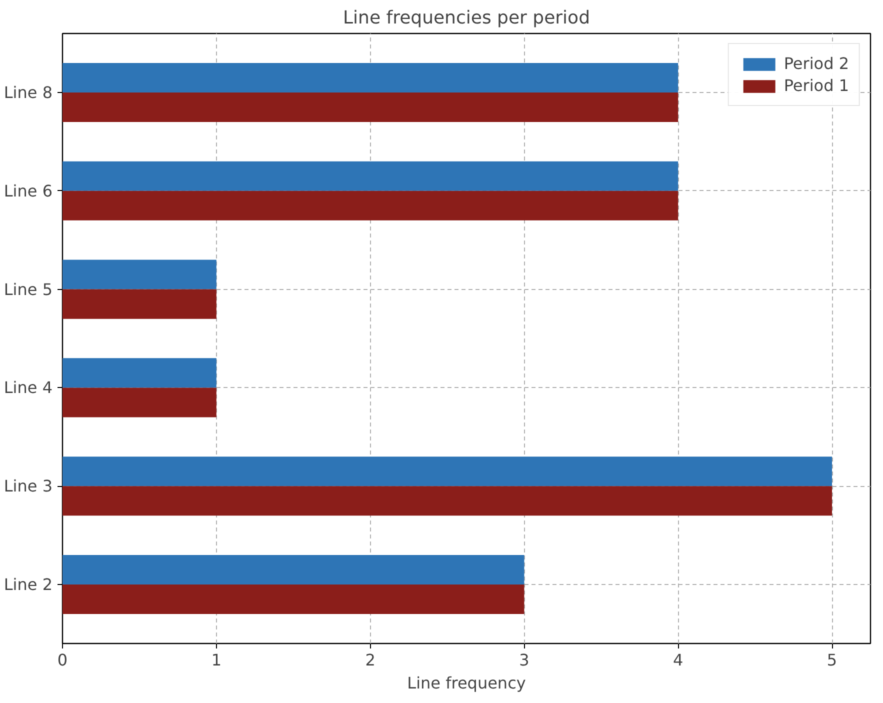 The width and height of the screenshot is (883, 703). Describe the element at coordinates (466, 683) in the screenshot. I see `x-axis-title: Line frequency` at that location.